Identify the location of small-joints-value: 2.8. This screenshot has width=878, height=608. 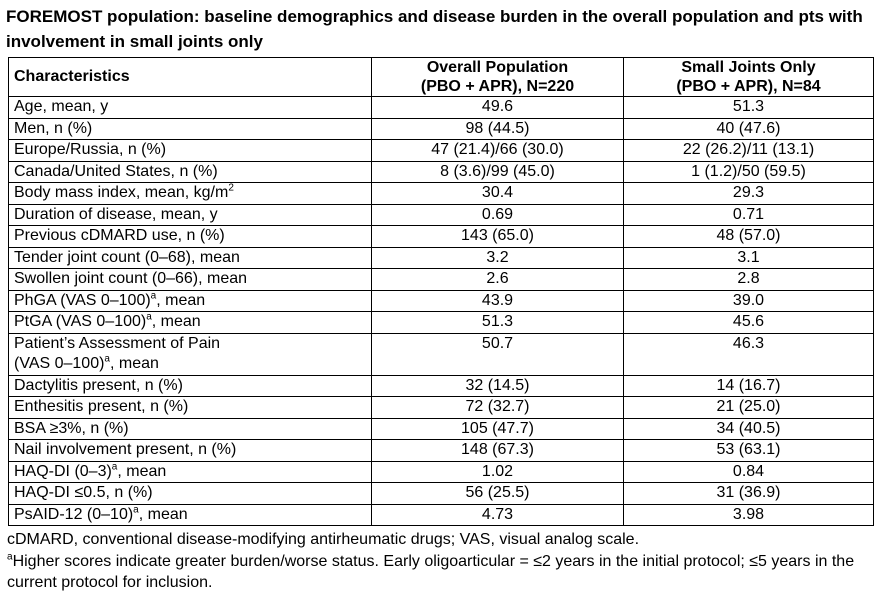
(748, 279).